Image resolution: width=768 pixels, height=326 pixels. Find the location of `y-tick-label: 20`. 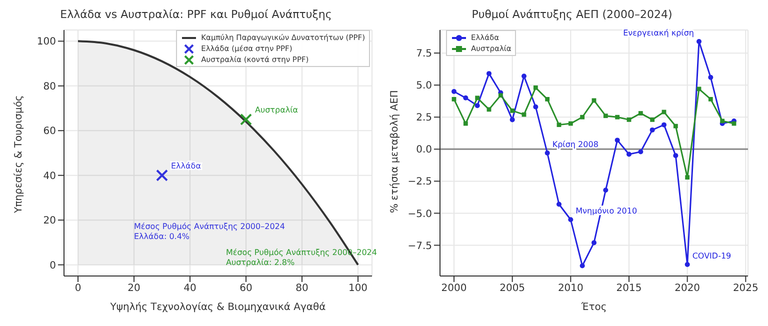

y-tick-label: 20 is located at coordinates (49, 221).